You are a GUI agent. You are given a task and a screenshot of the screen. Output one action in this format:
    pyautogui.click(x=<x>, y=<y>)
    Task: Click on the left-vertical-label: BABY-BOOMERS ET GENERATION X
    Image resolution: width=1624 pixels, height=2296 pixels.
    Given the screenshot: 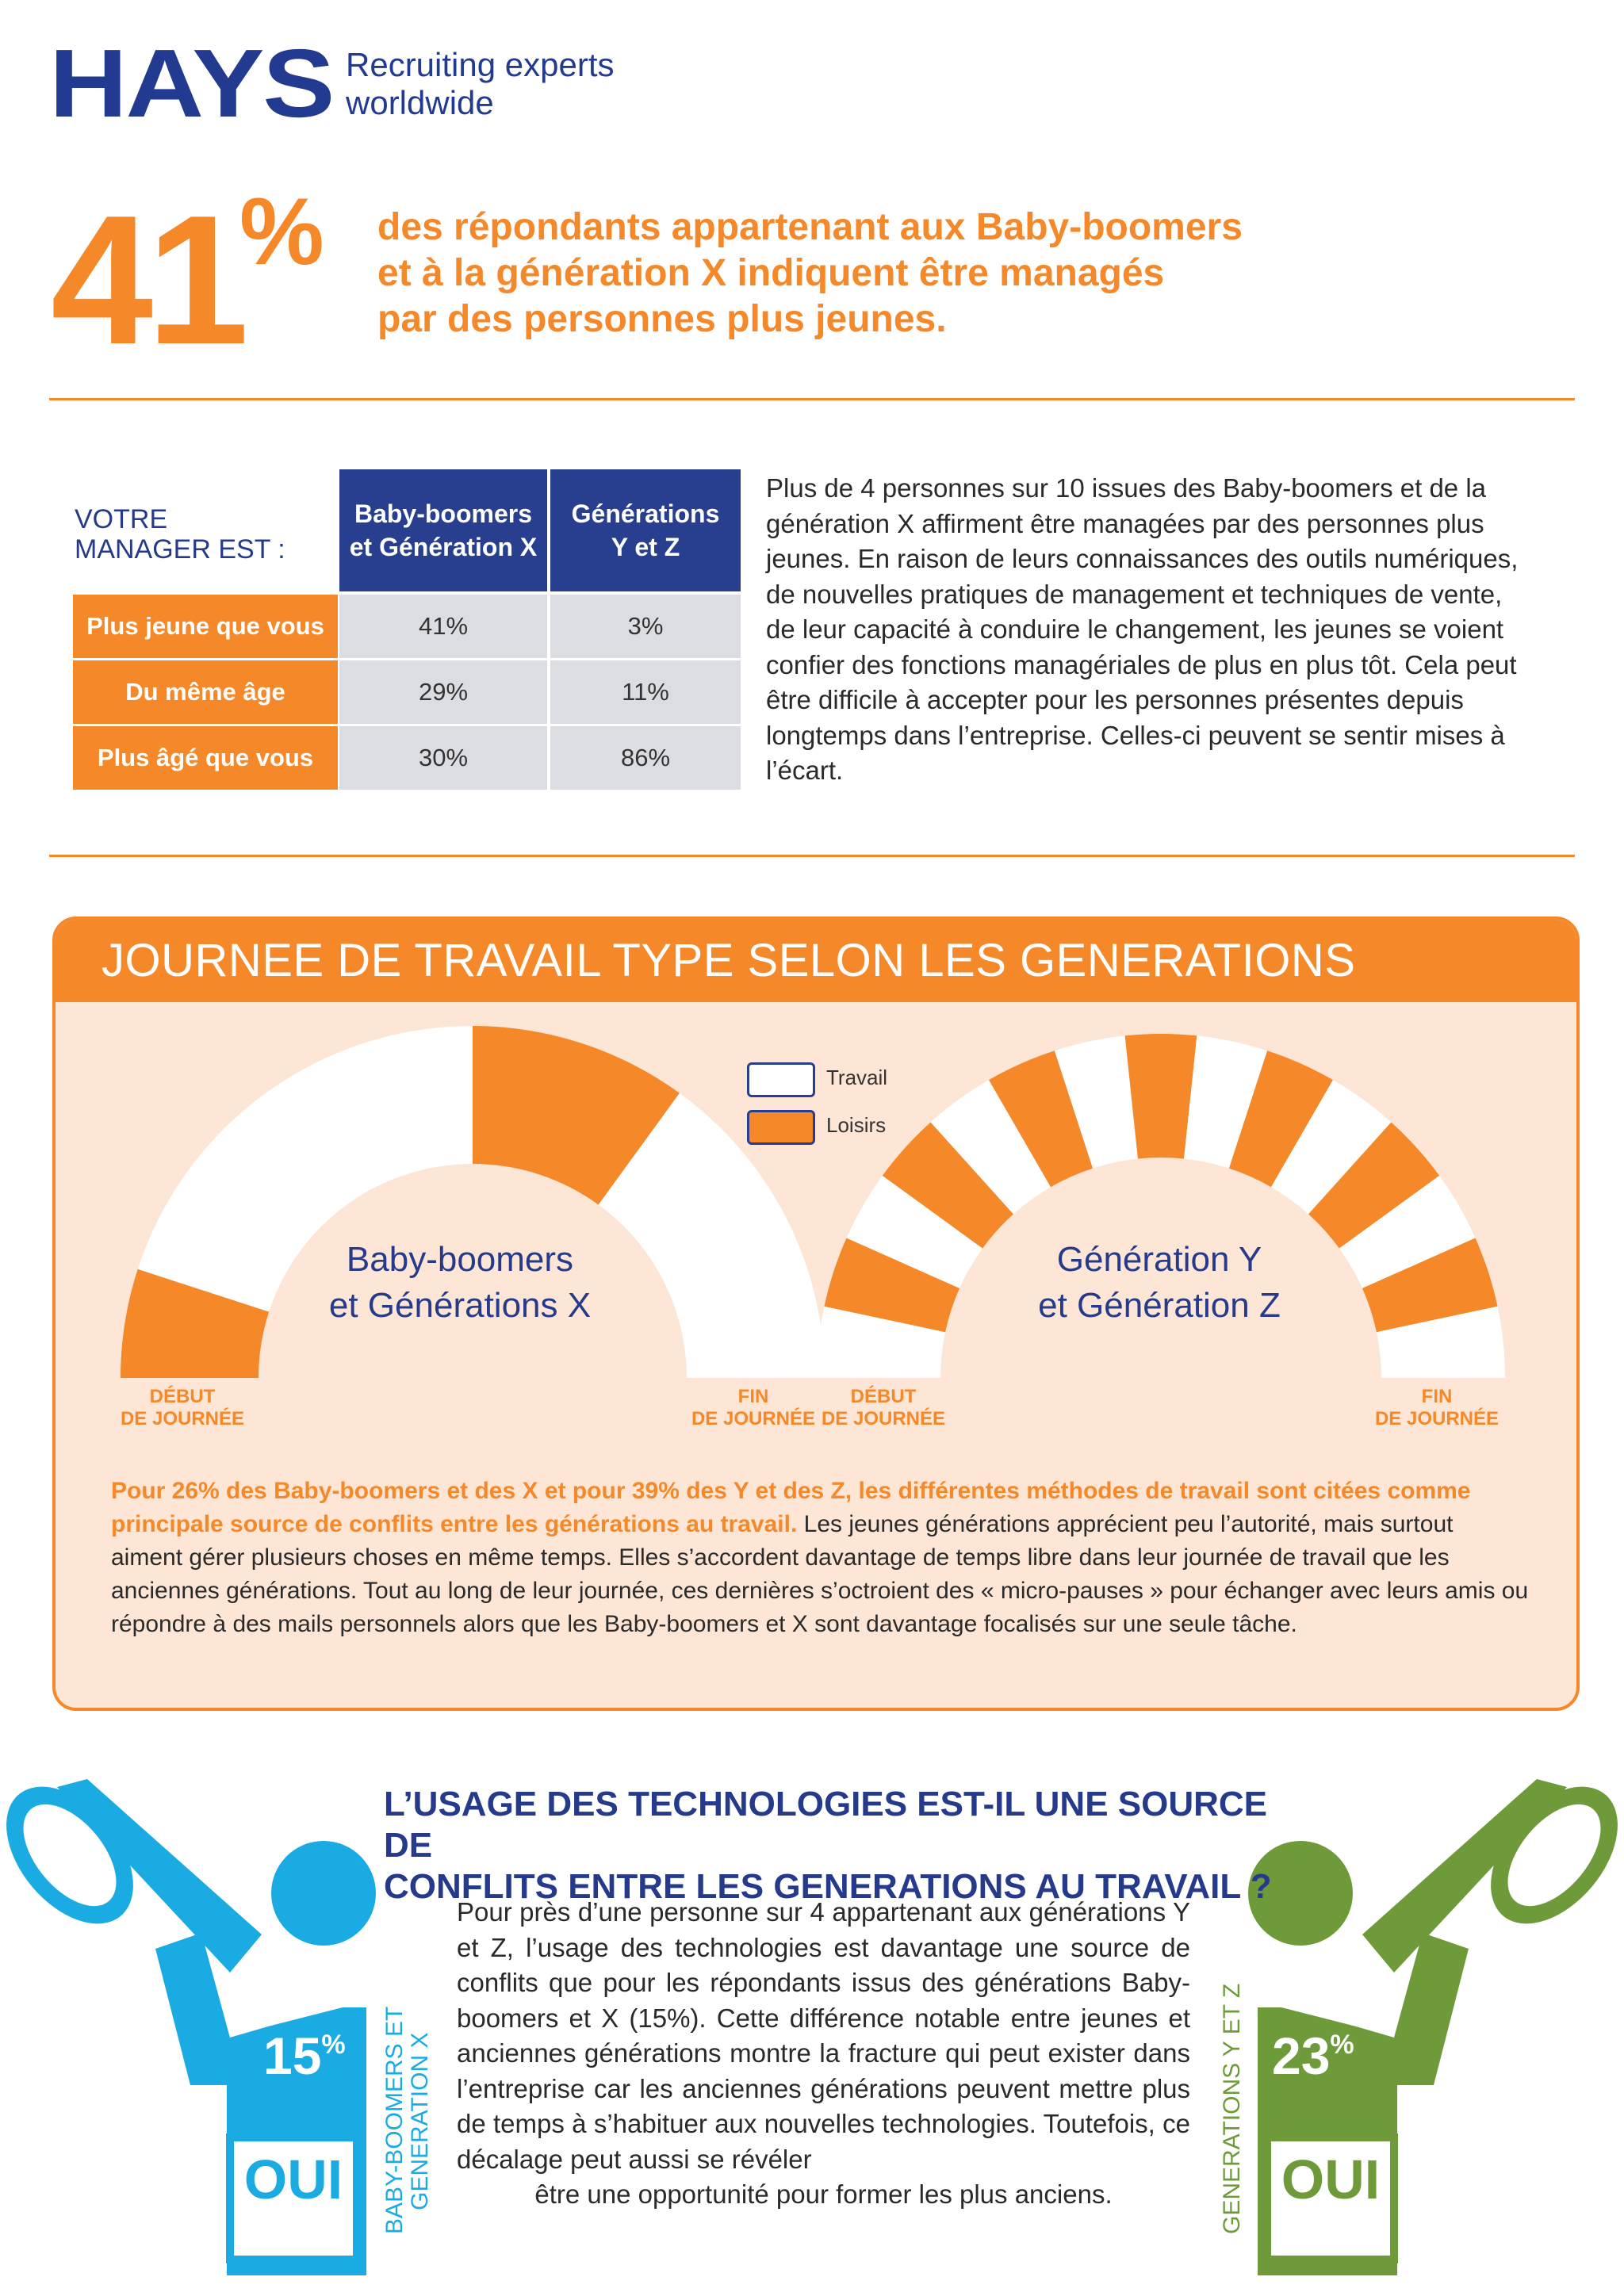 What is the action you would take?
    pyautogui.click(x=407, y=2120)
    